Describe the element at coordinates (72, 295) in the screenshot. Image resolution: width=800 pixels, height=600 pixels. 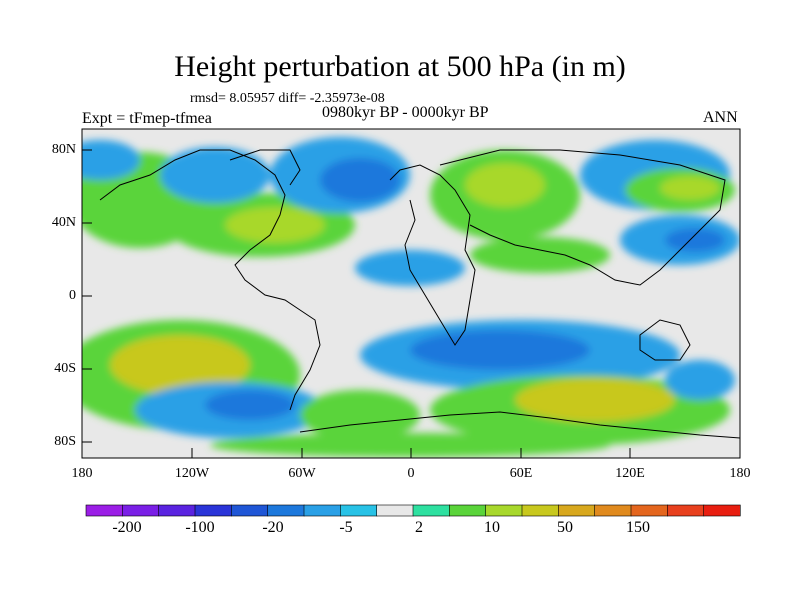
I see `lat-label-0: 0` at that location.